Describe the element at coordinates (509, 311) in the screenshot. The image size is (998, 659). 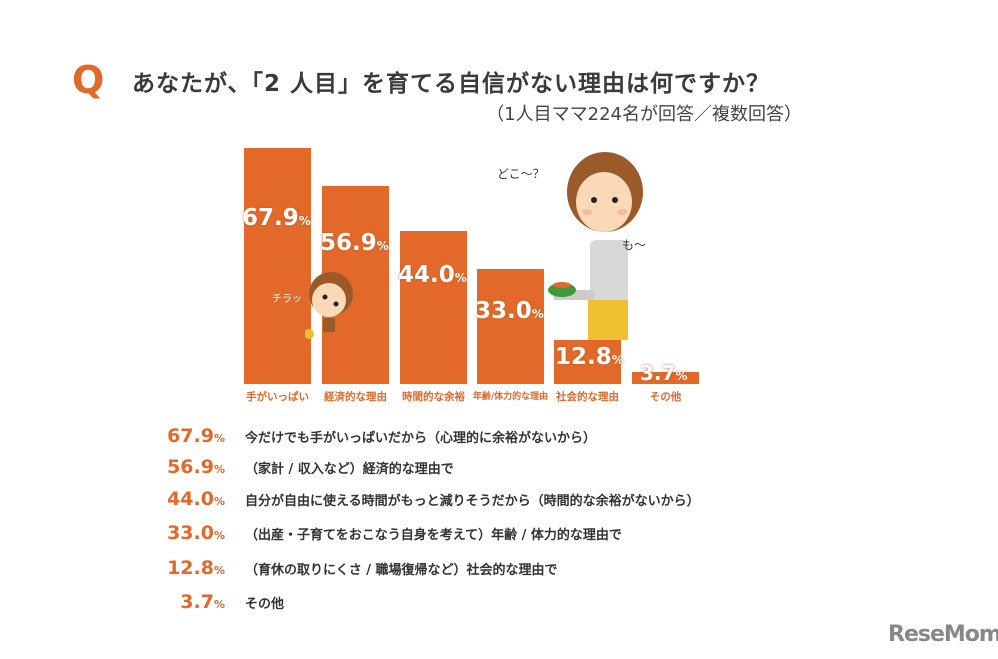
I see `bar-value-3: 33.0%` at that location.